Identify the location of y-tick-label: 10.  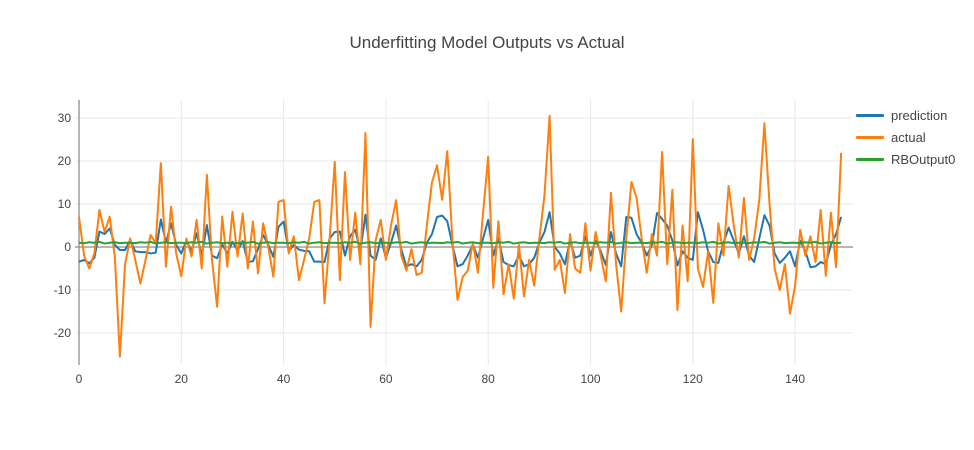
(64, 204).